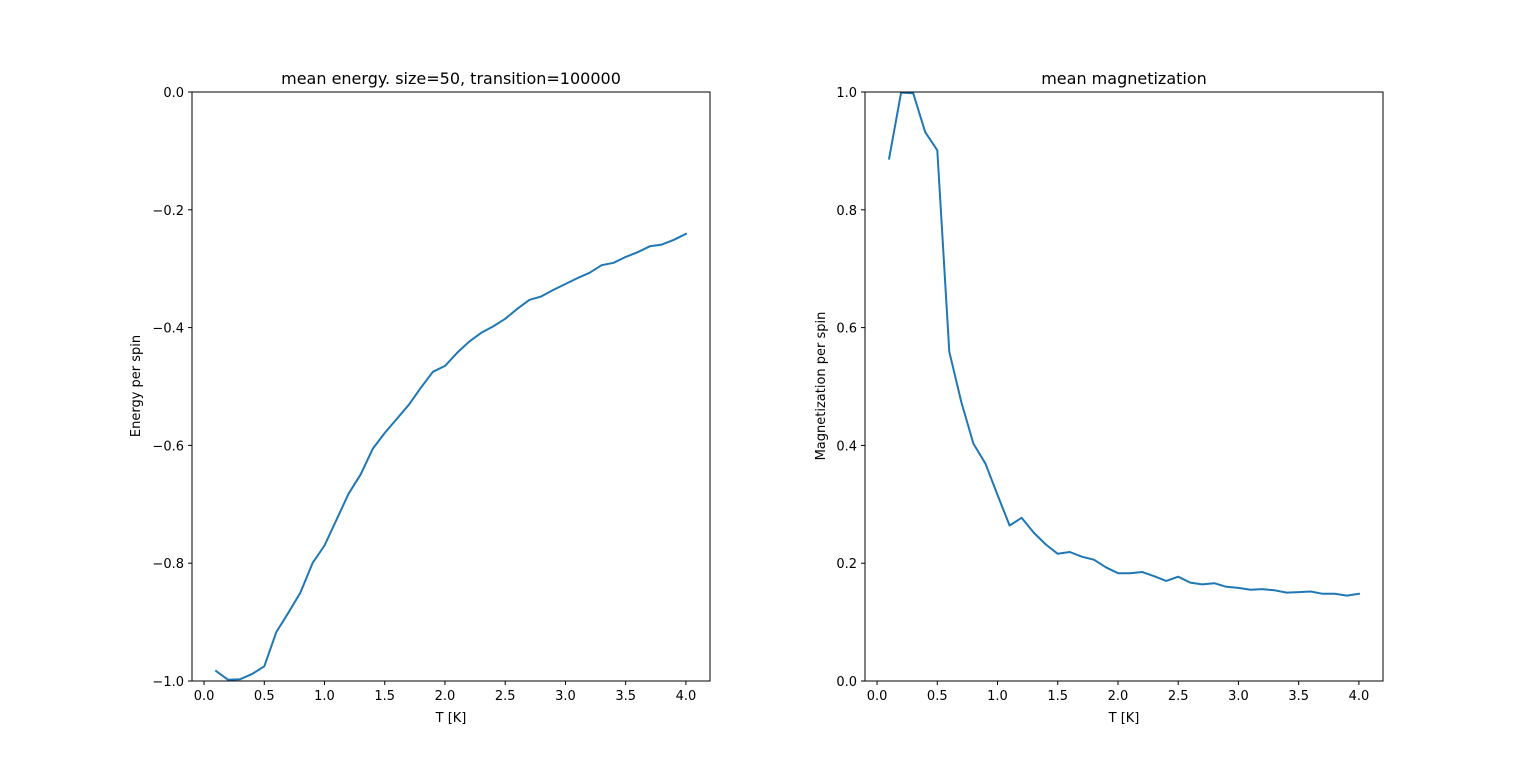 This screenshot has width=1536, height=765. What do you see at coordinates (168, 329) in the screenshot?
I see `y-tick-label: −0.4` at bounding box center [168, 329].